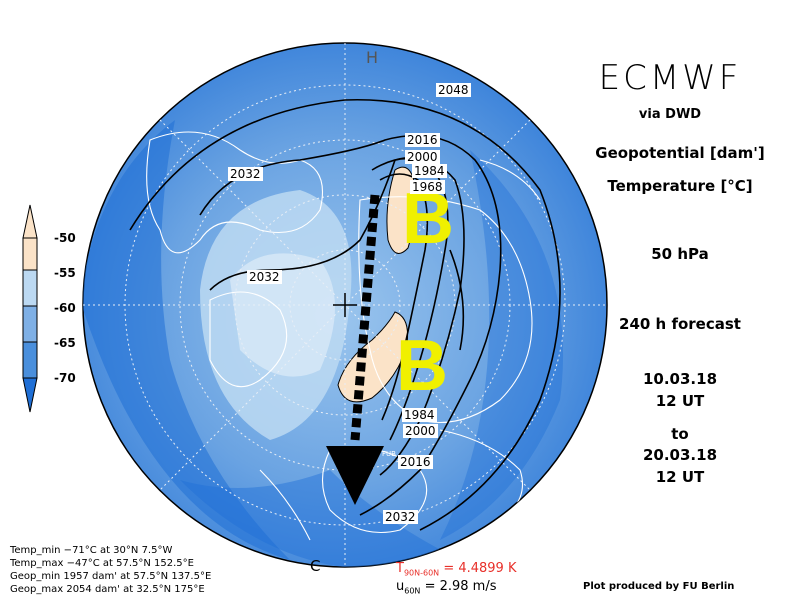  I want to click on via-source: via DWD, so click(670, 114).